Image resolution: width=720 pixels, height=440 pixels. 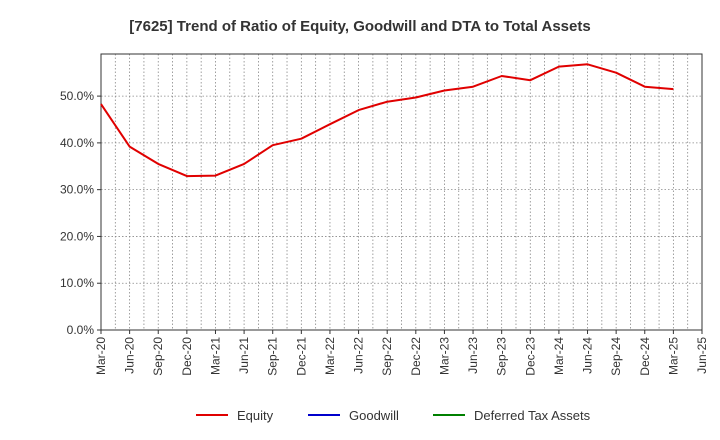 I want to click on y-tick-label: 40.0%, so click(x=77, y=143).